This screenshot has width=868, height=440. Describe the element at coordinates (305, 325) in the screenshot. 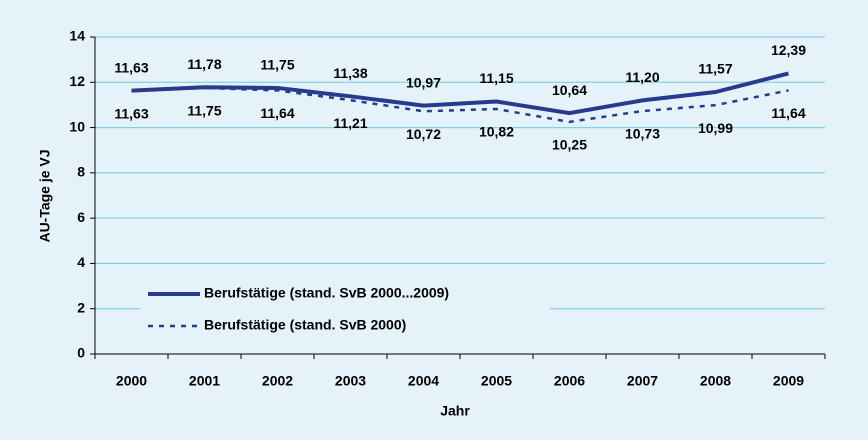

I see `legend-label: Berufstätige (stand. SvB 2000)` at that location.